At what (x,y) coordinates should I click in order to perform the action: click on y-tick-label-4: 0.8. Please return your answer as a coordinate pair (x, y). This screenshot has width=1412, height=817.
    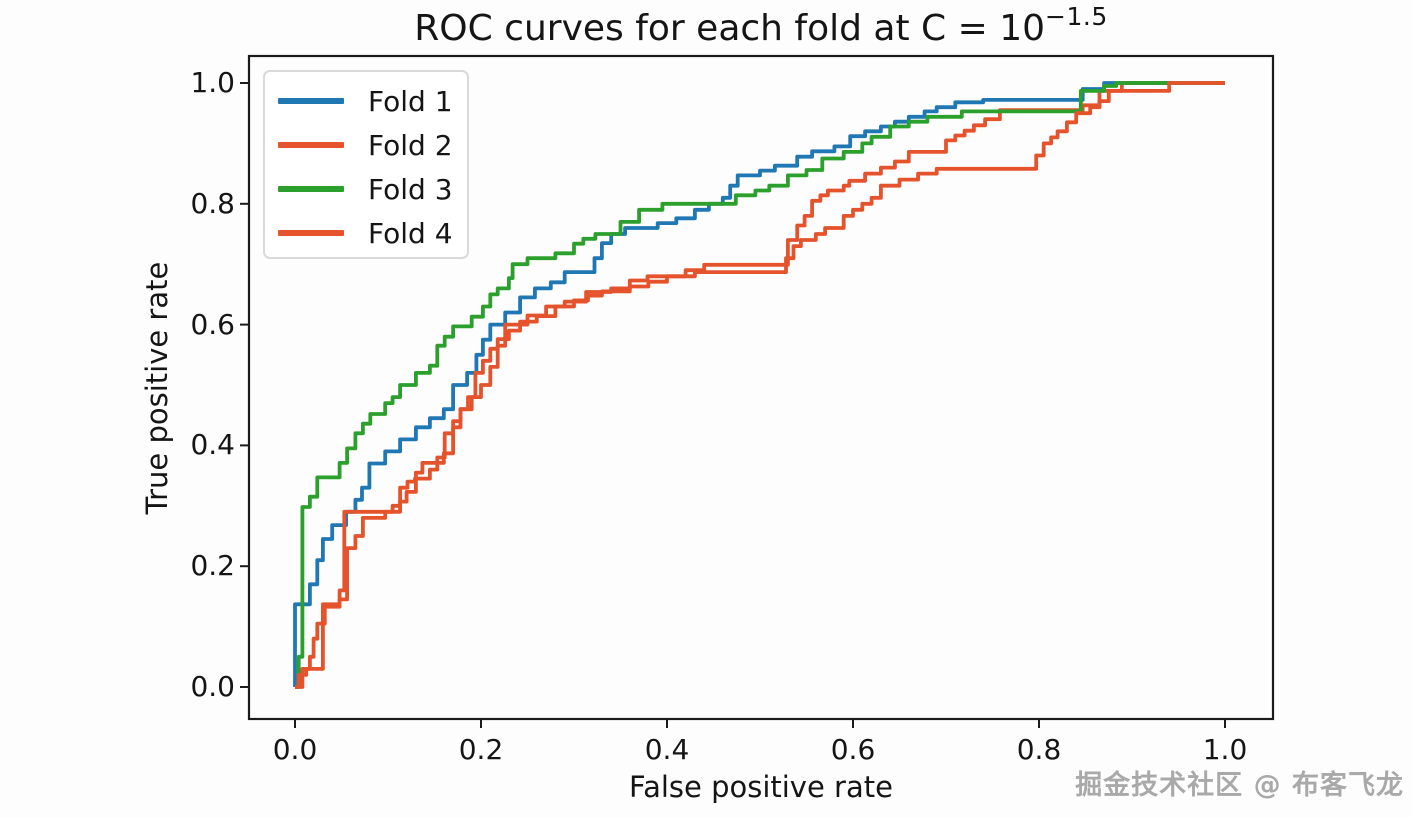
    Looking at the image, I should click on (212, 203).